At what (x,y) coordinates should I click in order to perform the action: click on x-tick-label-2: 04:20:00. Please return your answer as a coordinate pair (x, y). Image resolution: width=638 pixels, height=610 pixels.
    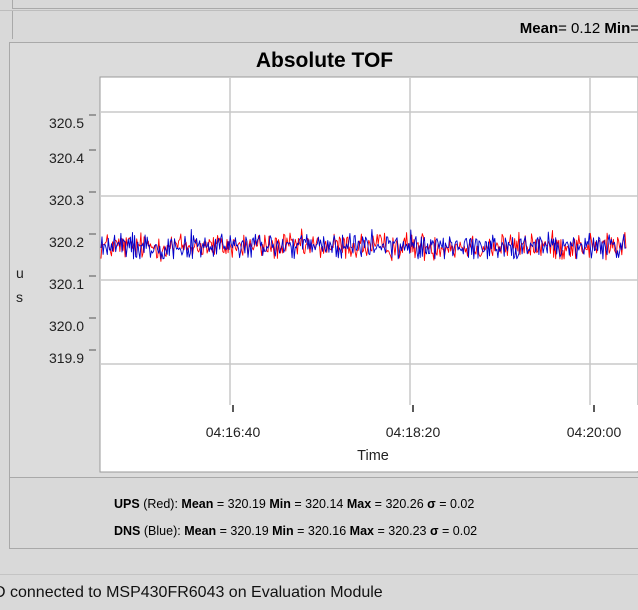
    Looking at the image, I should click on (594, 432).